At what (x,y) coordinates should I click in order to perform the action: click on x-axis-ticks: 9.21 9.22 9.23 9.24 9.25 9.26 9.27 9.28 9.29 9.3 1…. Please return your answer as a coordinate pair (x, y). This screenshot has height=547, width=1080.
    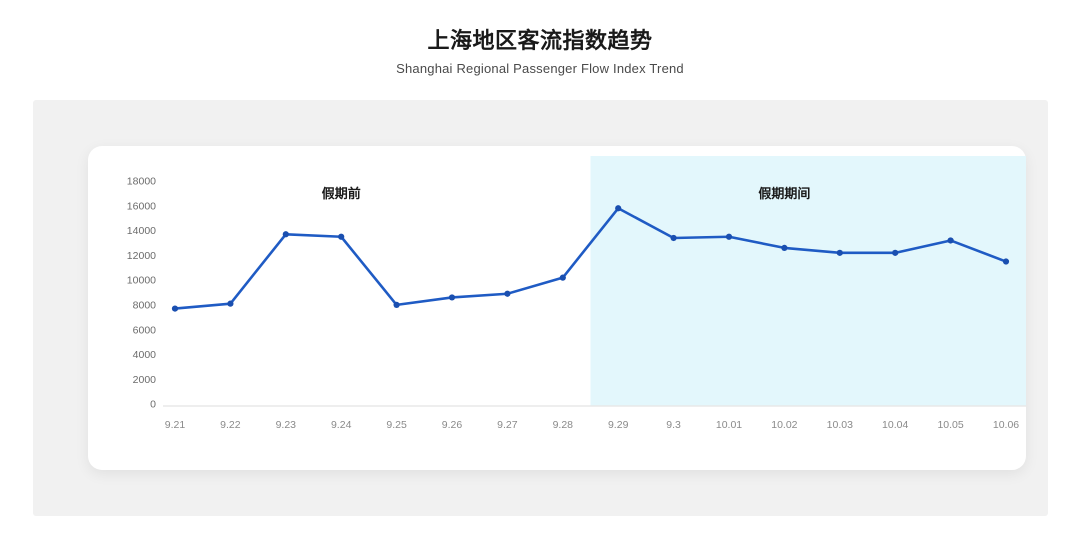
    Looking at the image, I should click on (592, 425).